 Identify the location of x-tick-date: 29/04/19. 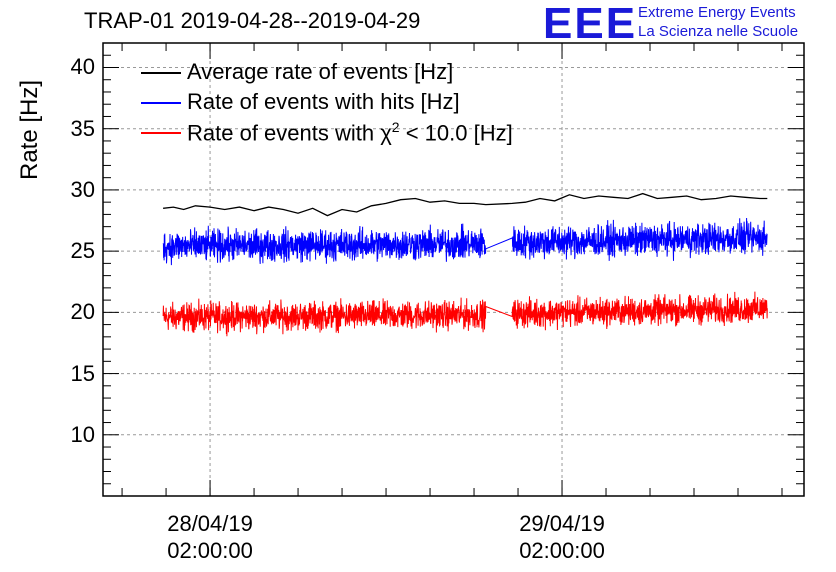
(562, 523).